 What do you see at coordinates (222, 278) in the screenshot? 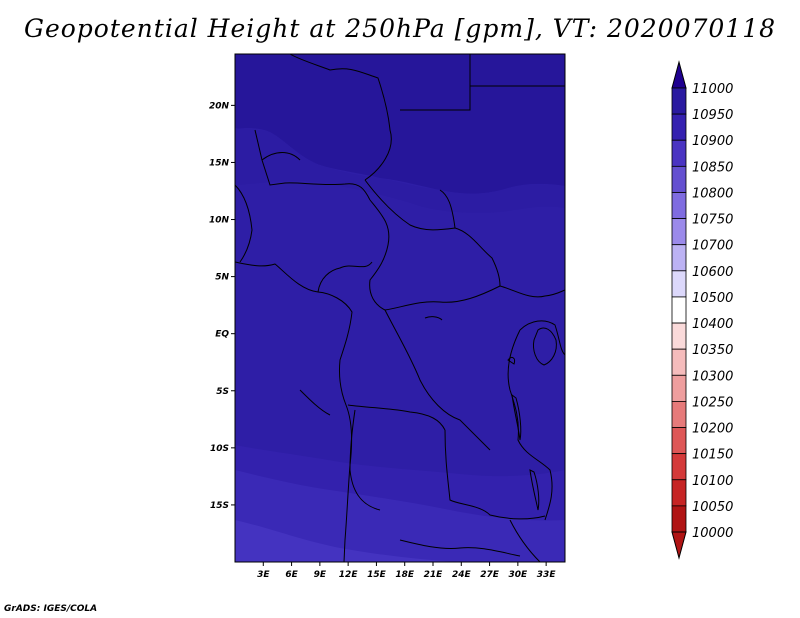
I see `lat-tick-label: 5N` at bounding box center [222, 278].